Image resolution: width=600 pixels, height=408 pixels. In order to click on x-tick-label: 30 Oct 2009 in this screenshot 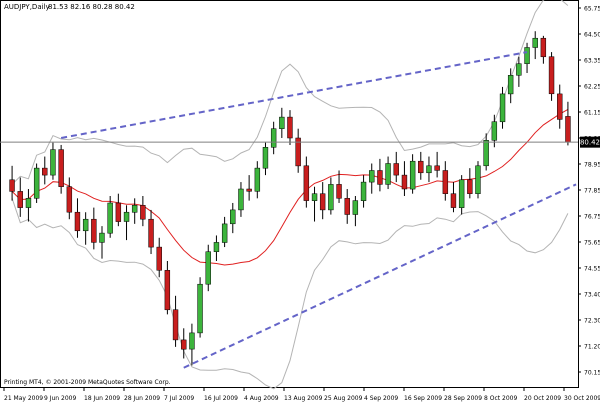, I will do `click(582, 398)`.